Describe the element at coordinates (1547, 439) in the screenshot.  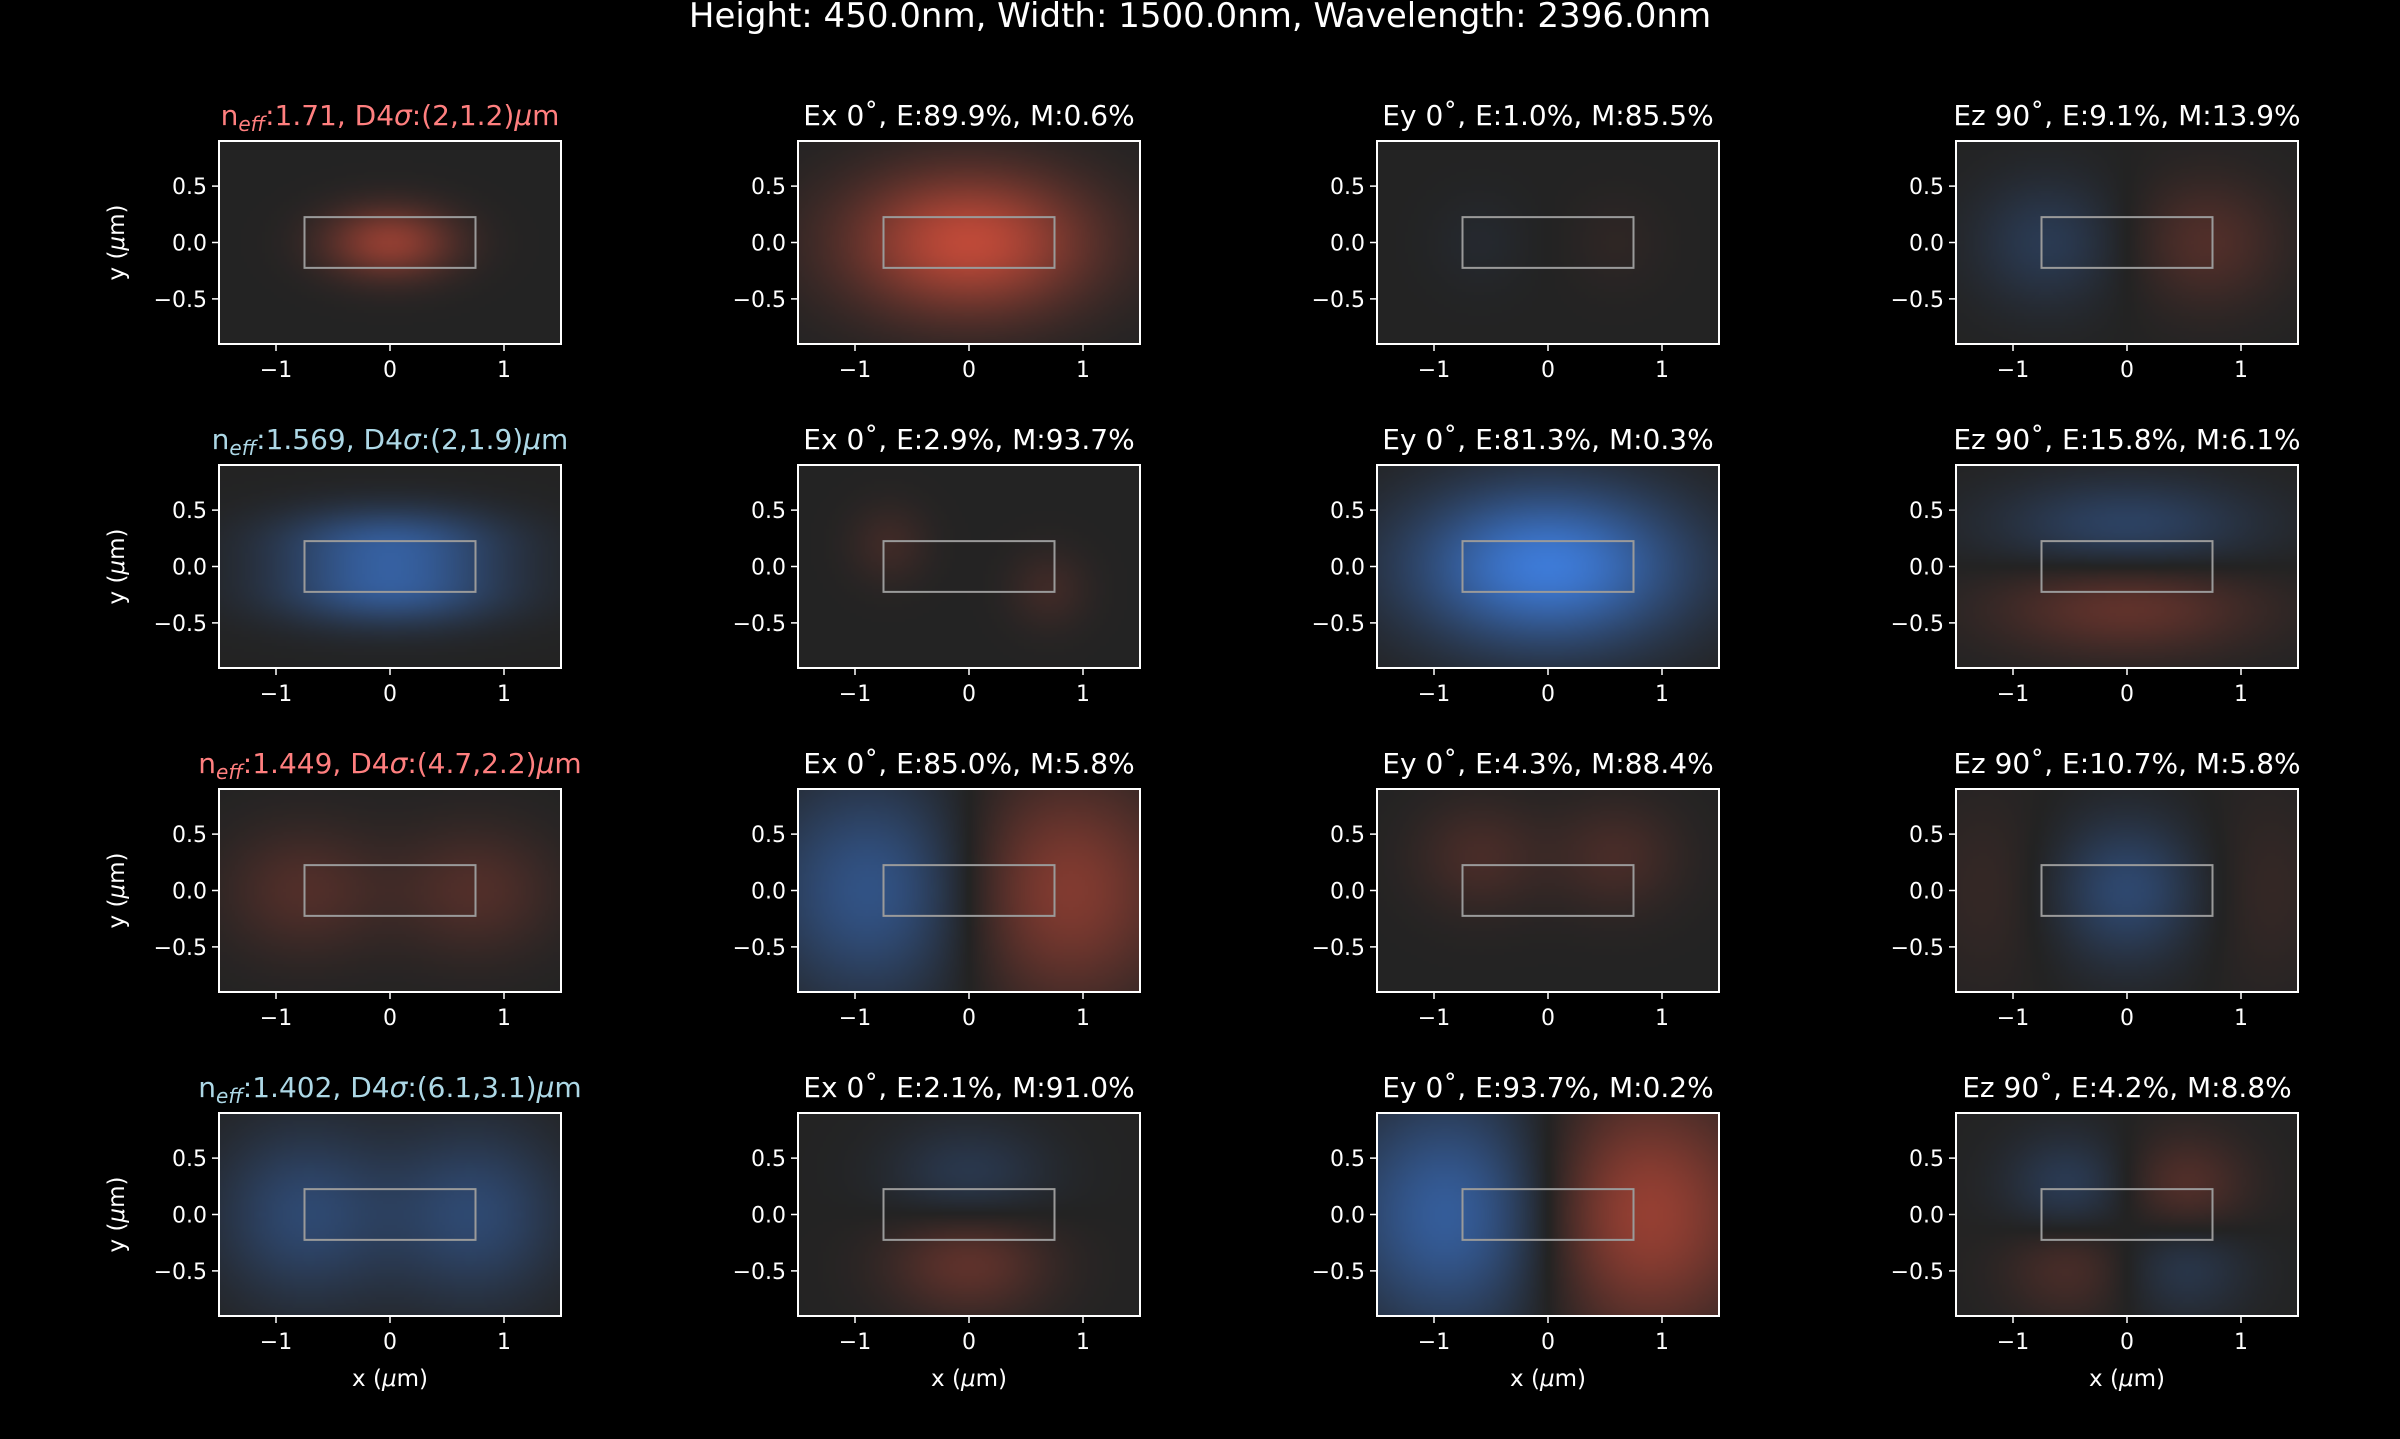
I see `component-title: Ey 0˚, E:81.3%, M:0.3%` at that location.